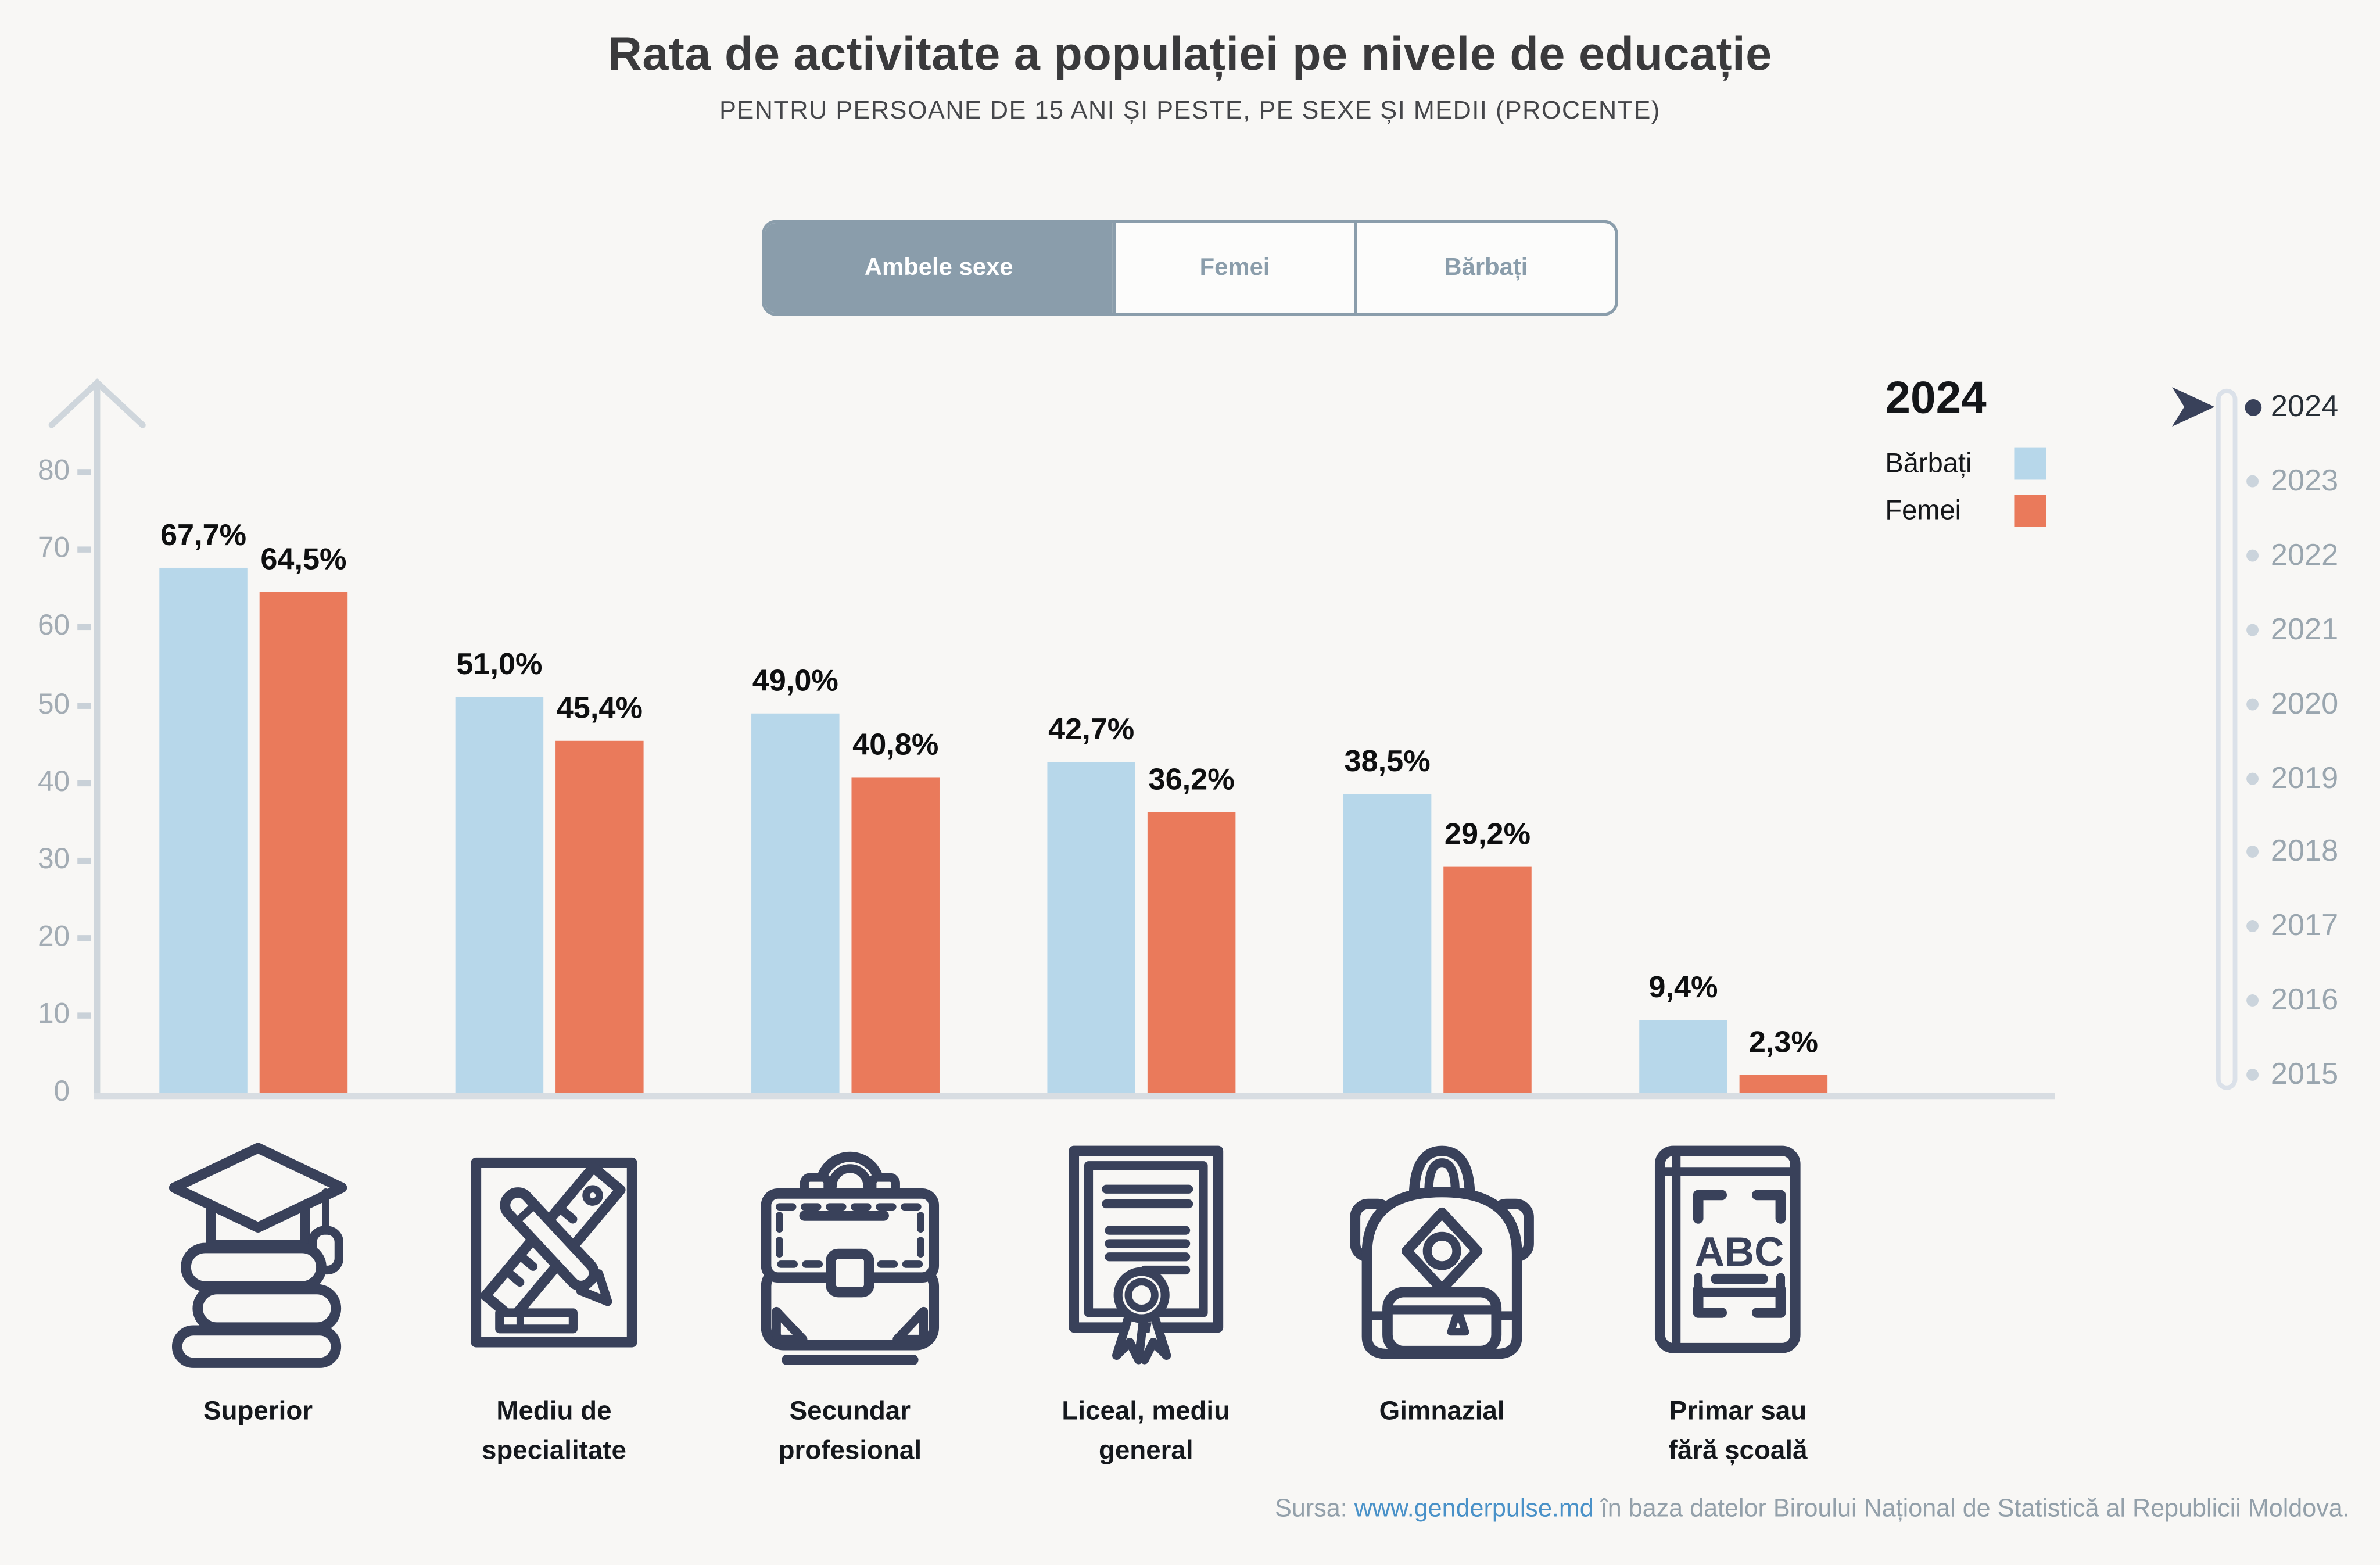  What do you see at coordinates (53, 472) in the screenshot?
I see `y-axis-label-80: 80` at bounding box center [53, 472].